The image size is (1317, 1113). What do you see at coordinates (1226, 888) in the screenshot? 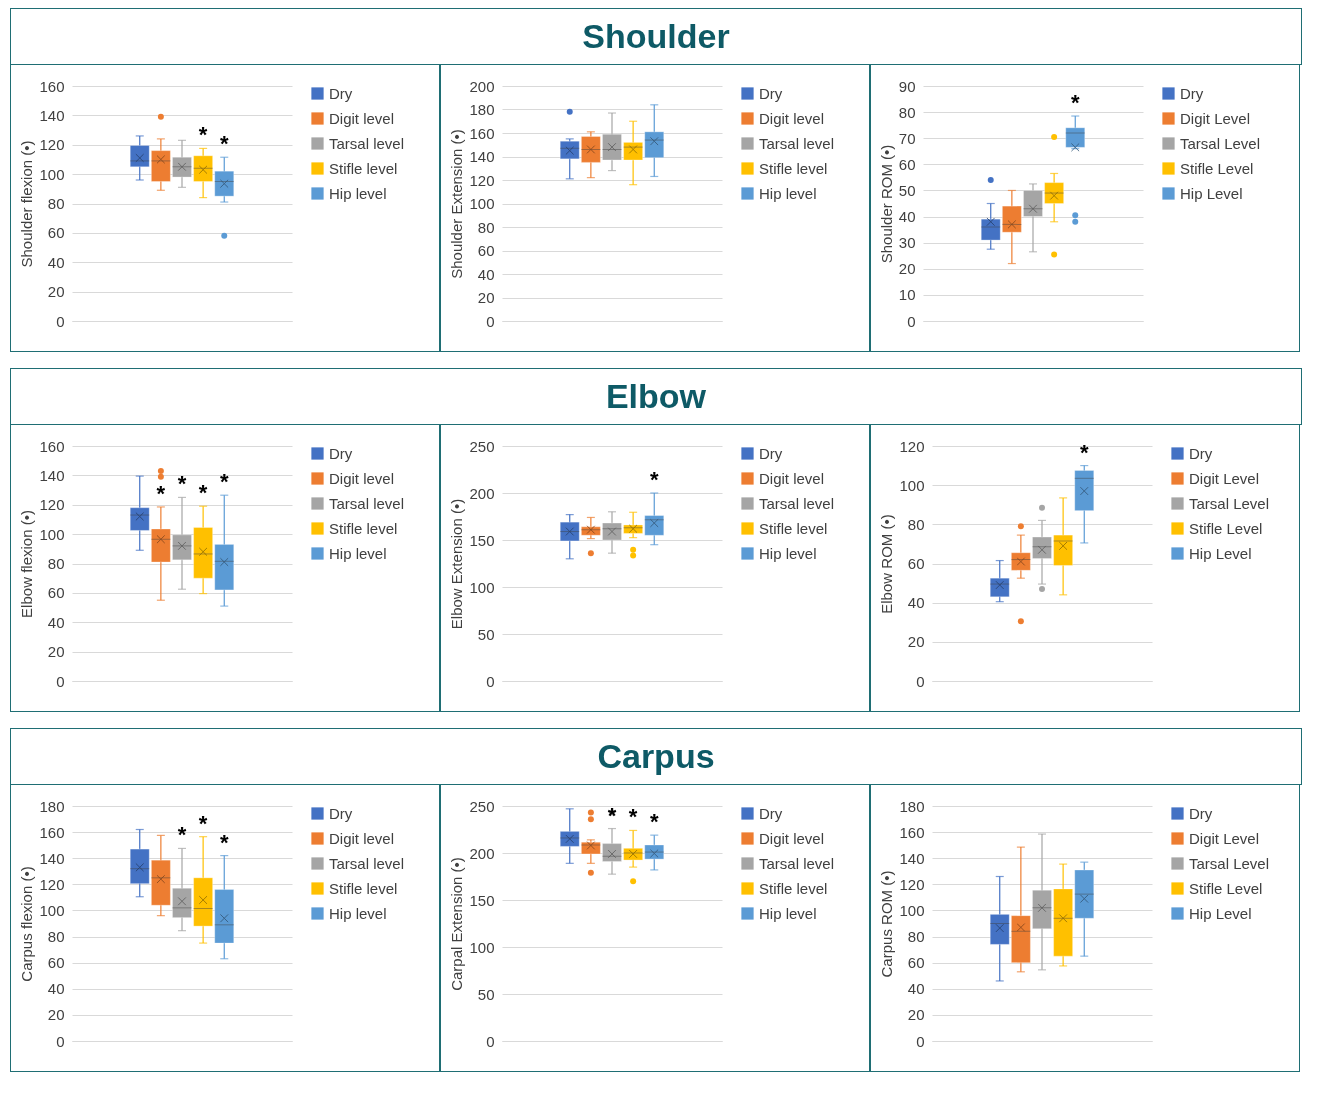
I see `legend-label: Stifle Level` at bounding box center [1226, 888].